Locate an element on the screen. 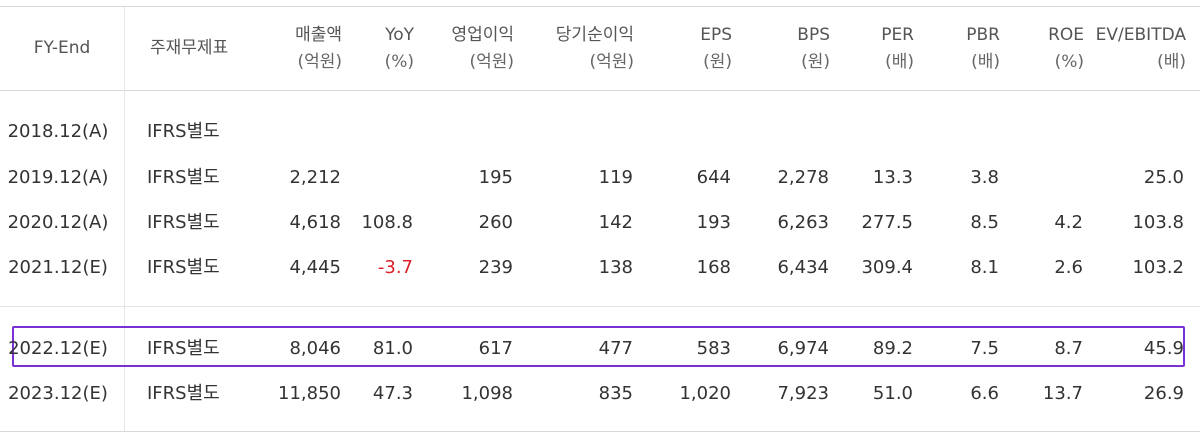 This screenshot has width=1200, height=438. cell-eps: 644 is located at coordinates (713, 177).